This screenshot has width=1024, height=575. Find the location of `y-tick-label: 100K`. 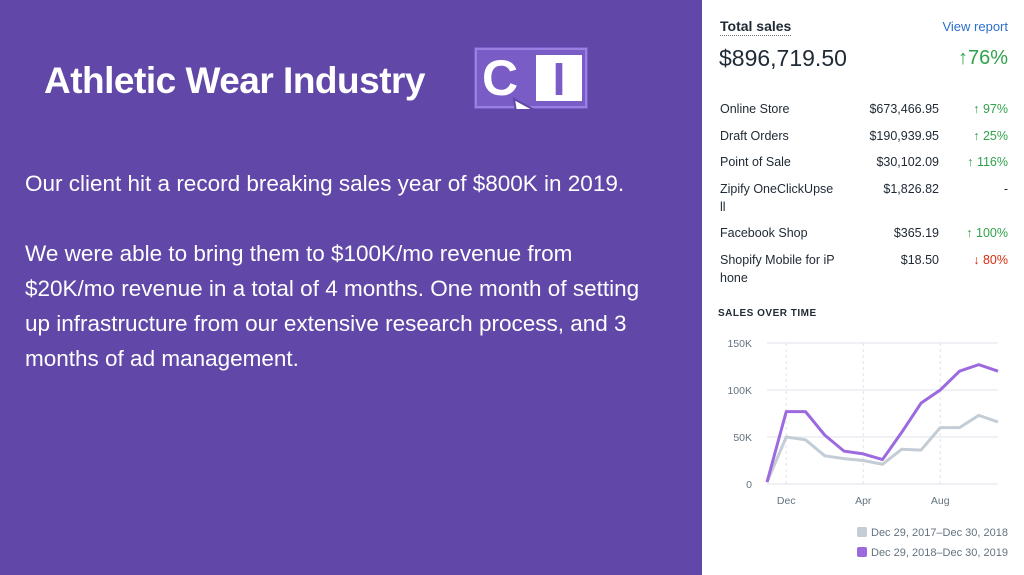

y-tick-label: 100K is located at coordinates (739, 391).